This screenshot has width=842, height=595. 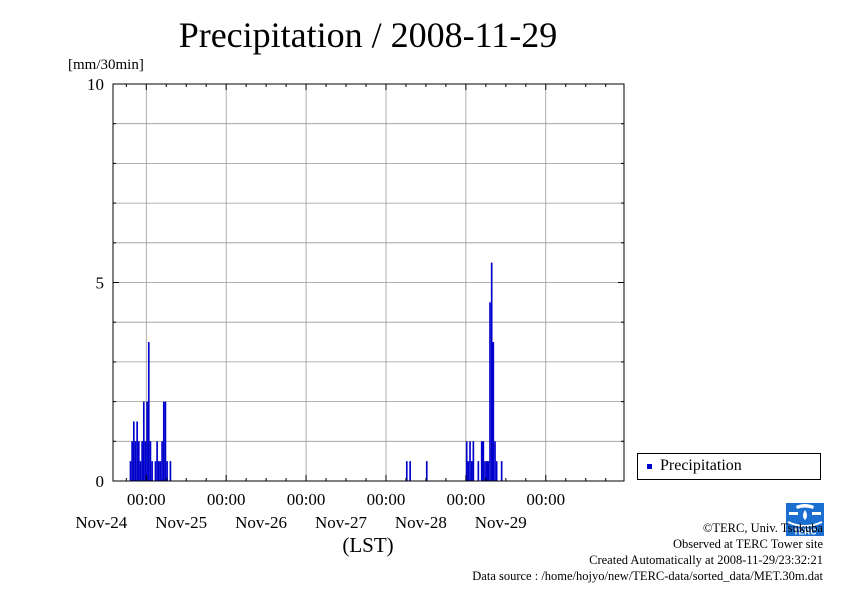 What do you see at coordinates (649, 466) in the screenshot?
I see `legend-swatch` at bounding box center [649, 466].